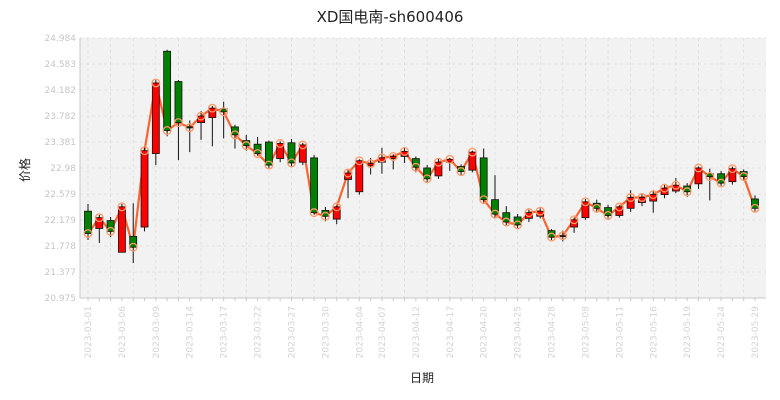 Image resolution: width=780 pixels, height=400 pixels. What do you see at coordinates (191, 332) in the screenshot?
I see `x-tick-label: 2023-03-14` at bounding box center [191, 332].